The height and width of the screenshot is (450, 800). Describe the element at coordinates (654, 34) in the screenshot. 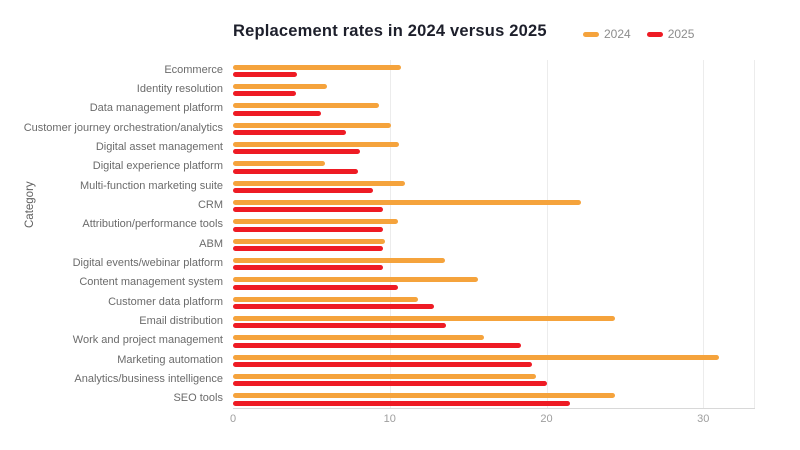

I see `legend-swatch-2025-icon` at that location.